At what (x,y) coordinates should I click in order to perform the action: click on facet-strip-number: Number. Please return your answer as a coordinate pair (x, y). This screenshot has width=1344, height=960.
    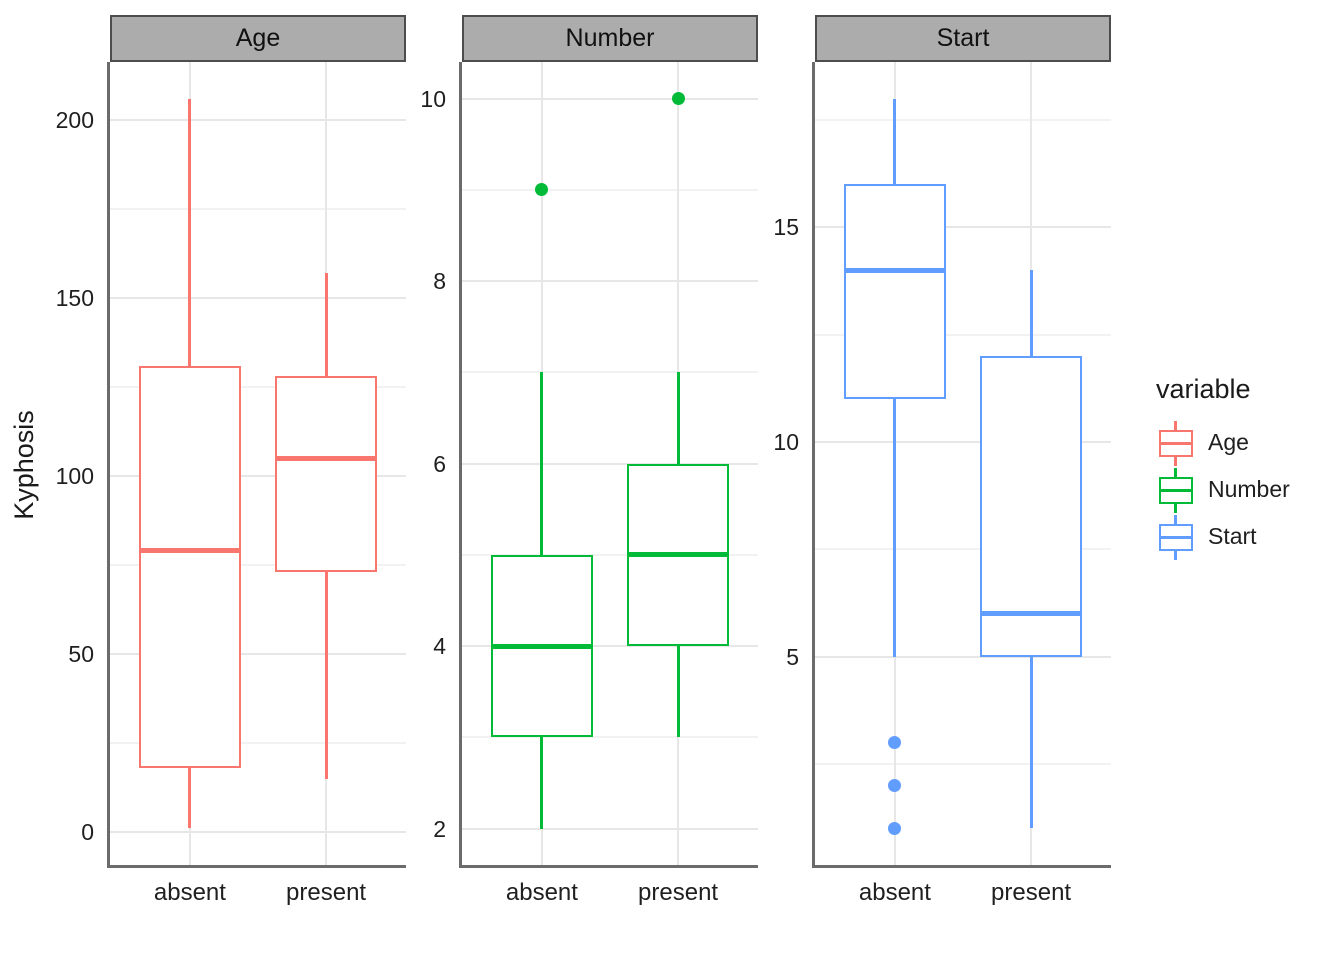
    Looking at the image, I should click on (610, 38).